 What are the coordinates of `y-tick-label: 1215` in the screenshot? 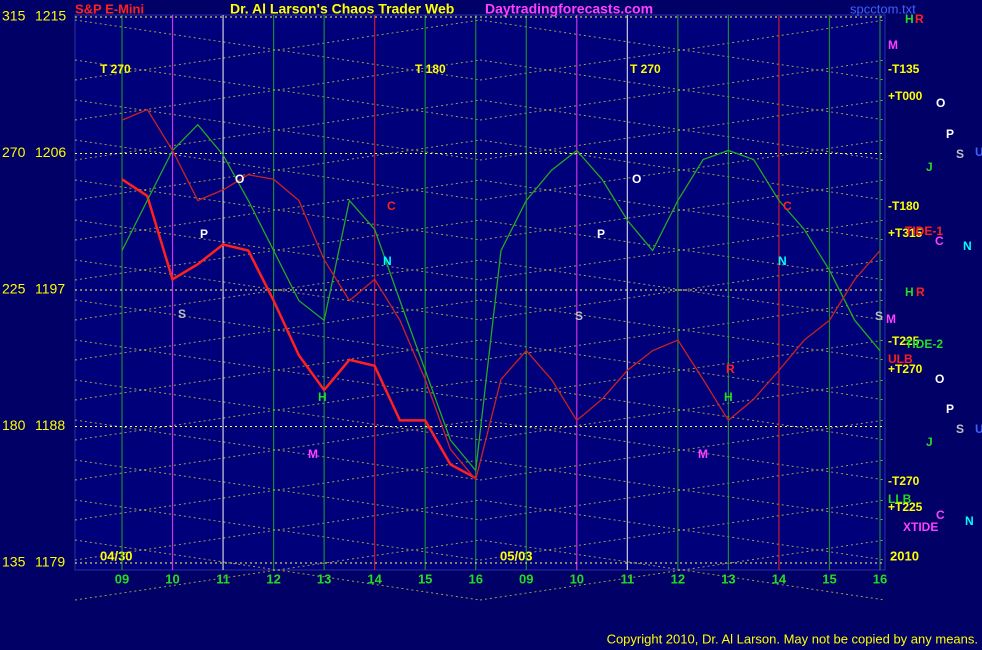 It's located at (50, 16).